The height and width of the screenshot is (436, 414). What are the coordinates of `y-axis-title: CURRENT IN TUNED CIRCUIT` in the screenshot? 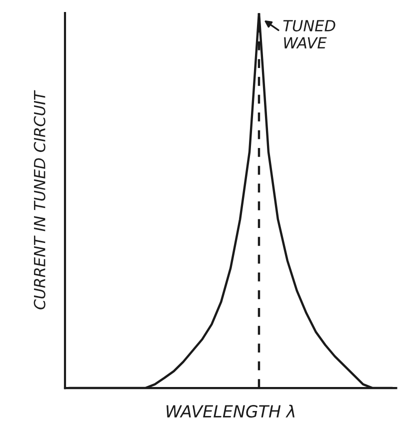 It's located at (40, 200).